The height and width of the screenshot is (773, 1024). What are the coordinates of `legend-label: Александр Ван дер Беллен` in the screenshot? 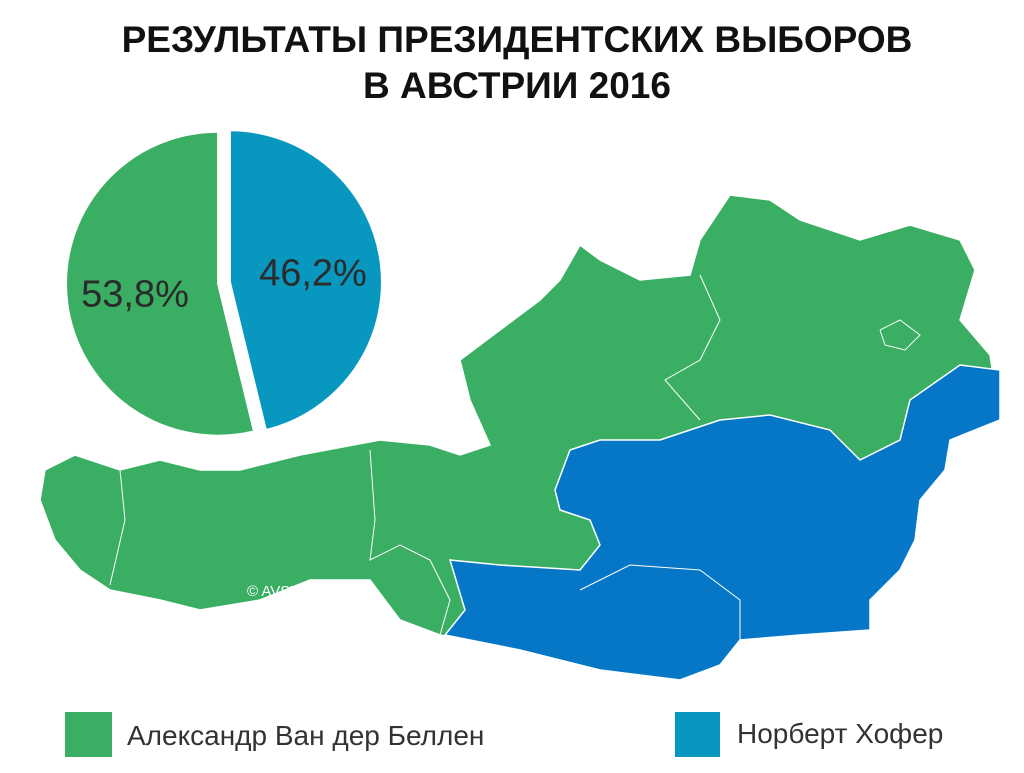 It's located at (305, 735).